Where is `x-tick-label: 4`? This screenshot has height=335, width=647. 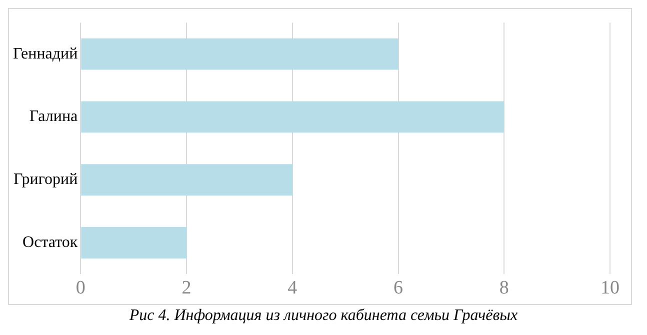 x-tick-label: 4 is located at coordinates (293, 288).